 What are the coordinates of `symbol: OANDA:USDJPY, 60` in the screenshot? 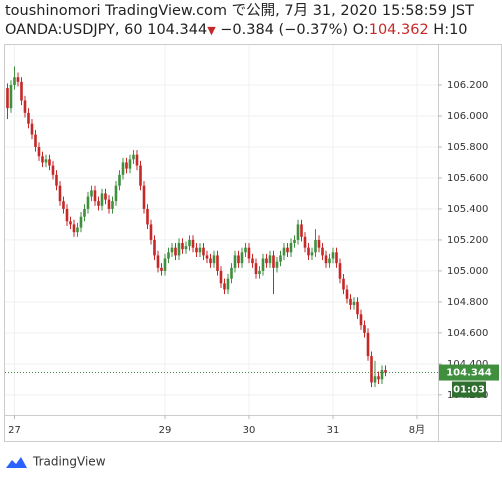 It's located at (74, 30).